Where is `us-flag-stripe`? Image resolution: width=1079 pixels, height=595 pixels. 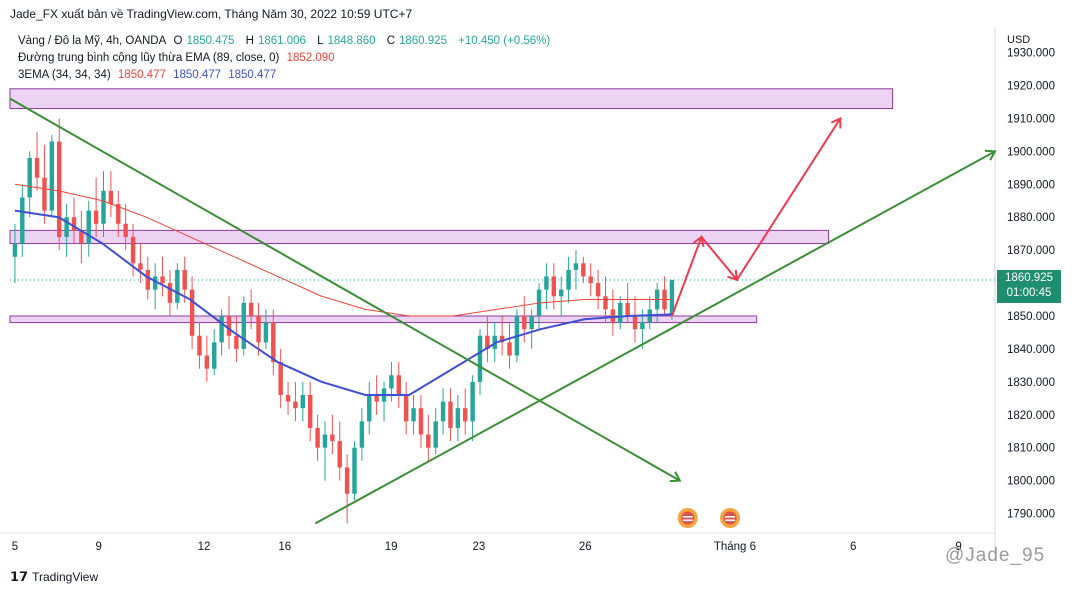
us-flag-stripe is located at coordinates (730, 520).